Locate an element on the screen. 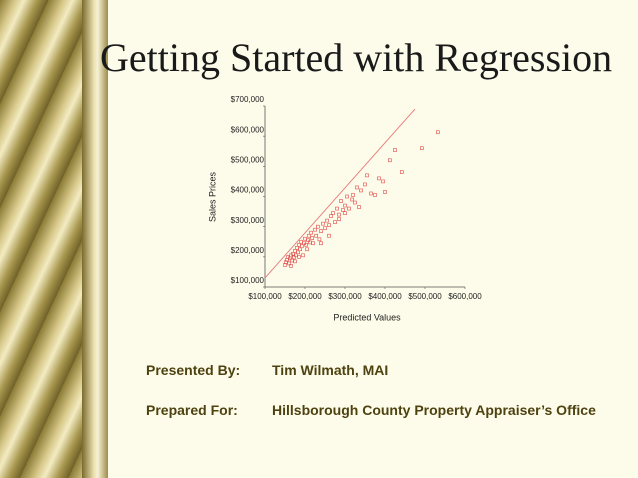 The width and height of the screenshot is (638, 478). x-tick-label: $400,000 is located at coordinates (385, 296).